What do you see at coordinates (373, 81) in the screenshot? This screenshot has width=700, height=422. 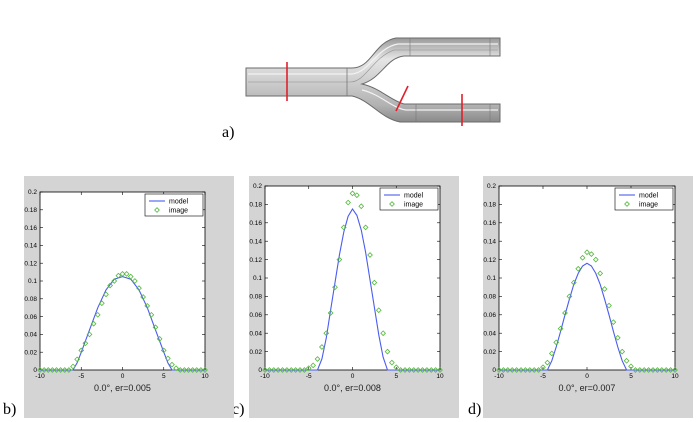 I see `pipe-geometry` at bounding box center [373, 81].